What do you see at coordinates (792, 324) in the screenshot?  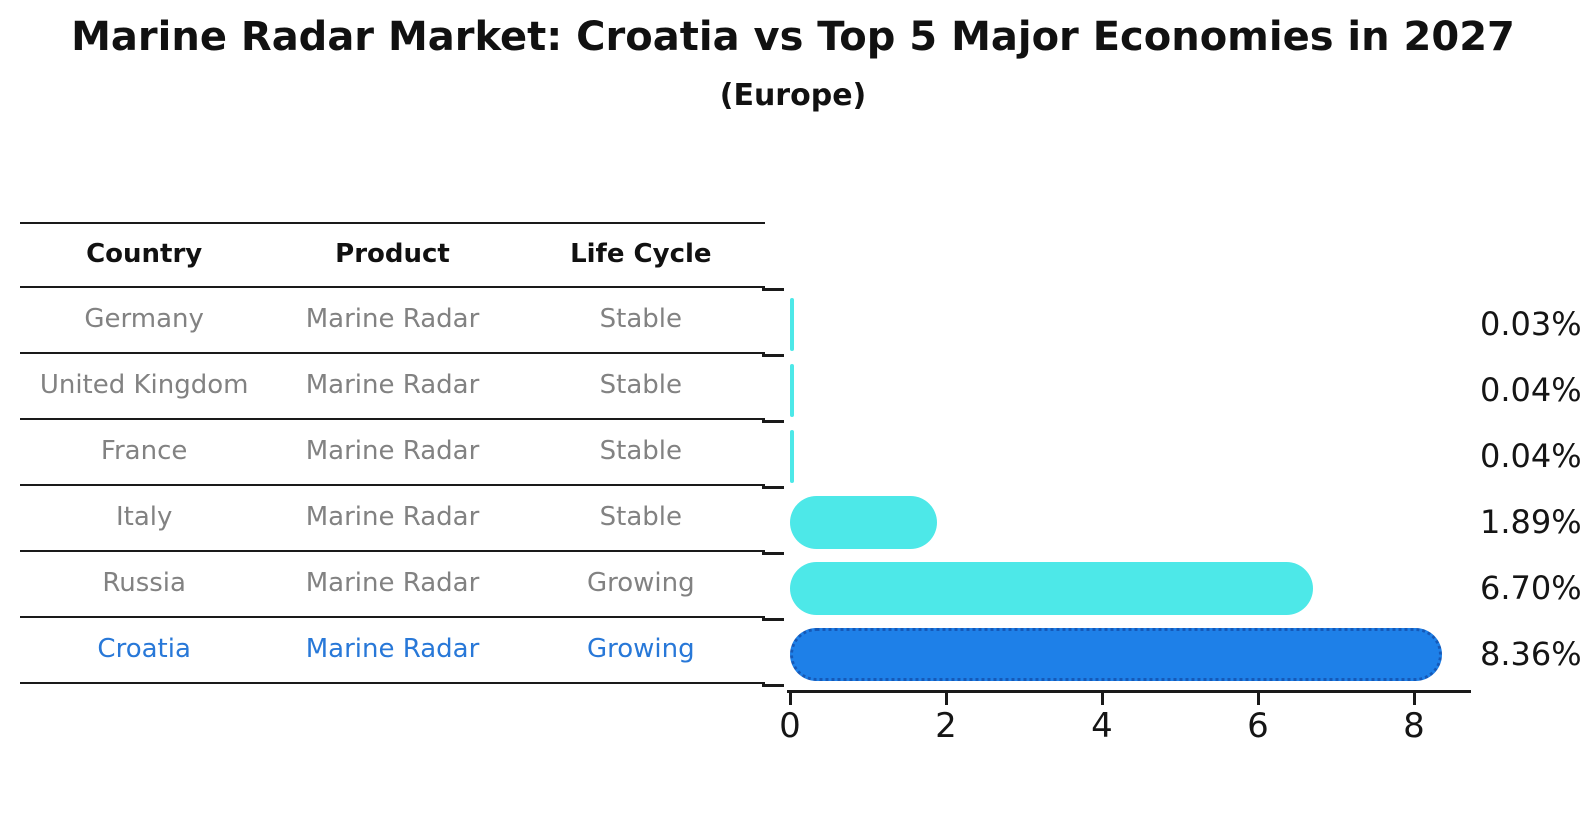 I see `bar-germany` at bounding box center [792, 324].